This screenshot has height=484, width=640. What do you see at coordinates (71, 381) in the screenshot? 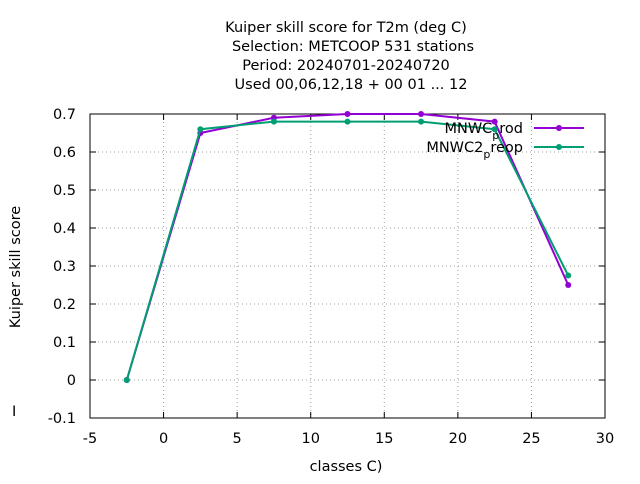
I see `tick-label-y: 0` at bounding box center [71, 381].